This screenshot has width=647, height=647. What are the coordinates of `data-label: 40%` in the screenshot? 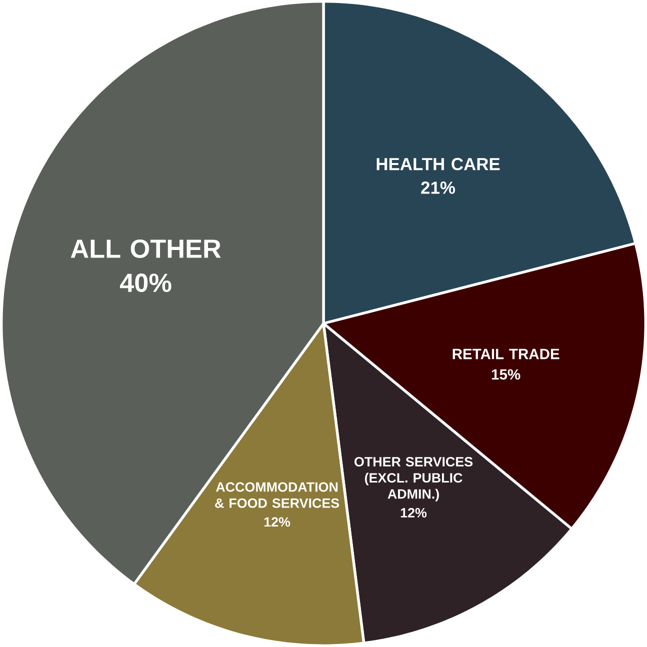 It's located at (146, 283).